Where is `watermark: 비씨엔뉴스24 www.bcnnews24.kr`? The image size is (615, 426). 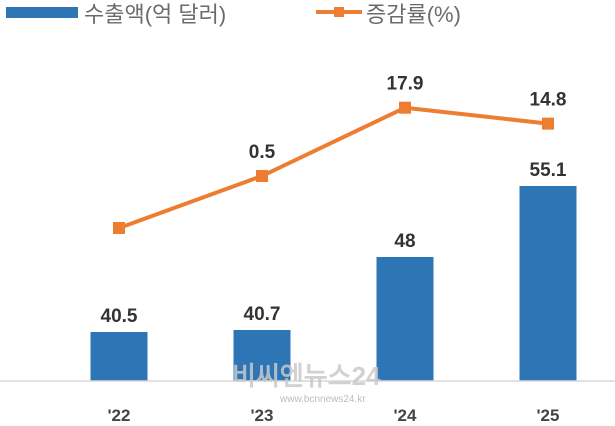
watermark: 비씨엔뉴스24 www.bcnnews24.kr is located at coordinates (306, 383).